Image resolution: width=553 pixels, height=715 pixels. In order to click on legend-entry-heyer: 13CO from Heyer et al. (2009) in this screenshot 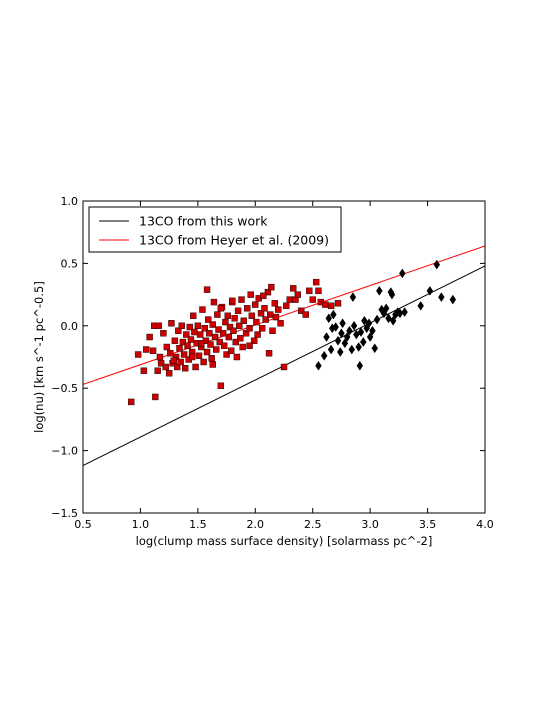, I will do `click(234, 240)`.